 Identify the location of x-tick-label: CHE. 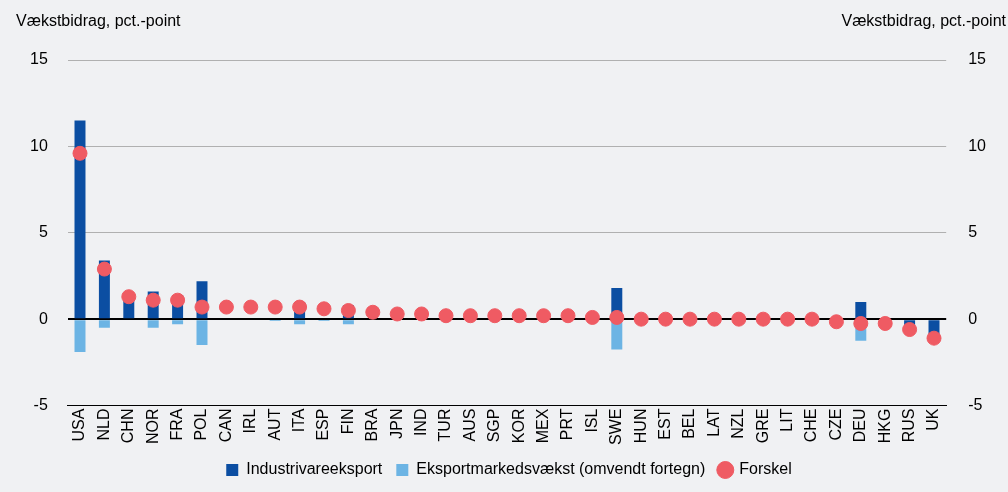
(811, 425).